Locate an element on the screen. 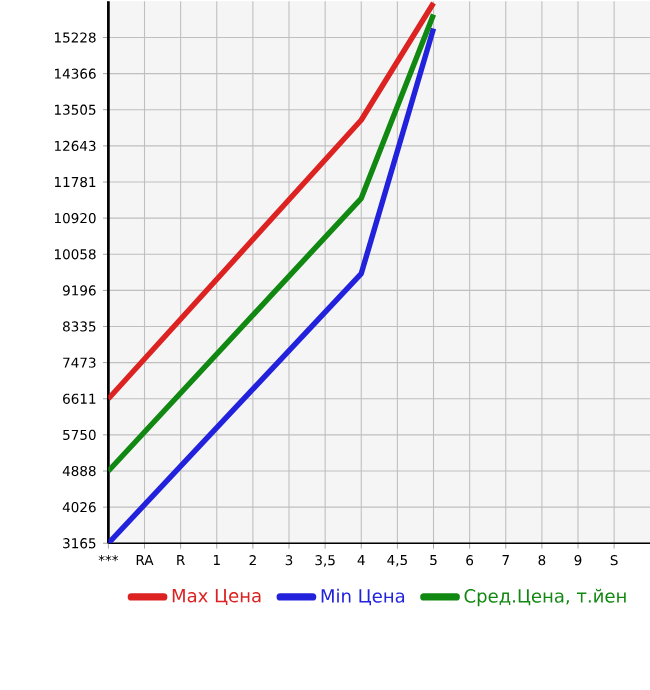 This screenshot has width=650, height=690. legend-label: Min Цена is located at coordinates (362, 597).